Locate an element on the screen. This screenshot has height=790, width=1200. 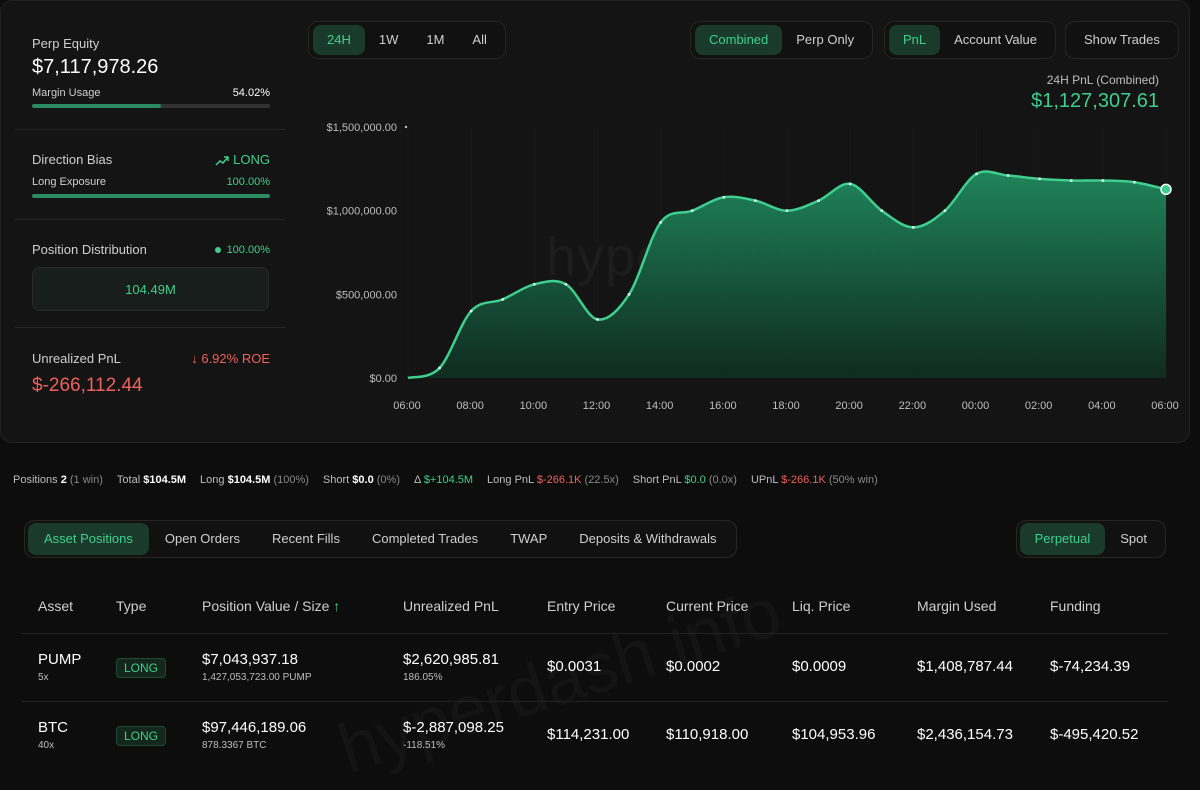
summary-positions-label: Positions is located at coordinates (35, 480).